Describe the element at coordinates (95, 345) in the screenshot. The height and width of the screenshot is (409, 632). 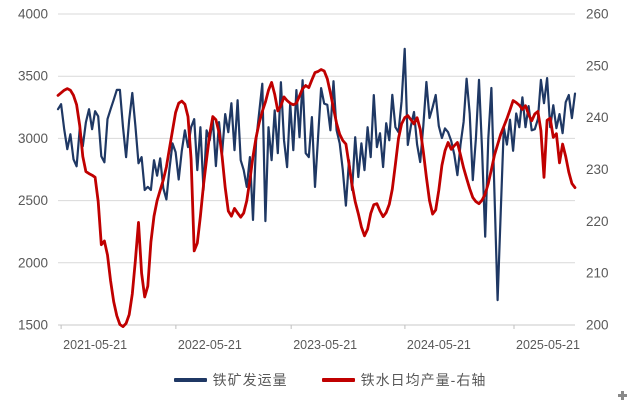
I see `x-axis-tick-label: 2021-05-21` at that location.